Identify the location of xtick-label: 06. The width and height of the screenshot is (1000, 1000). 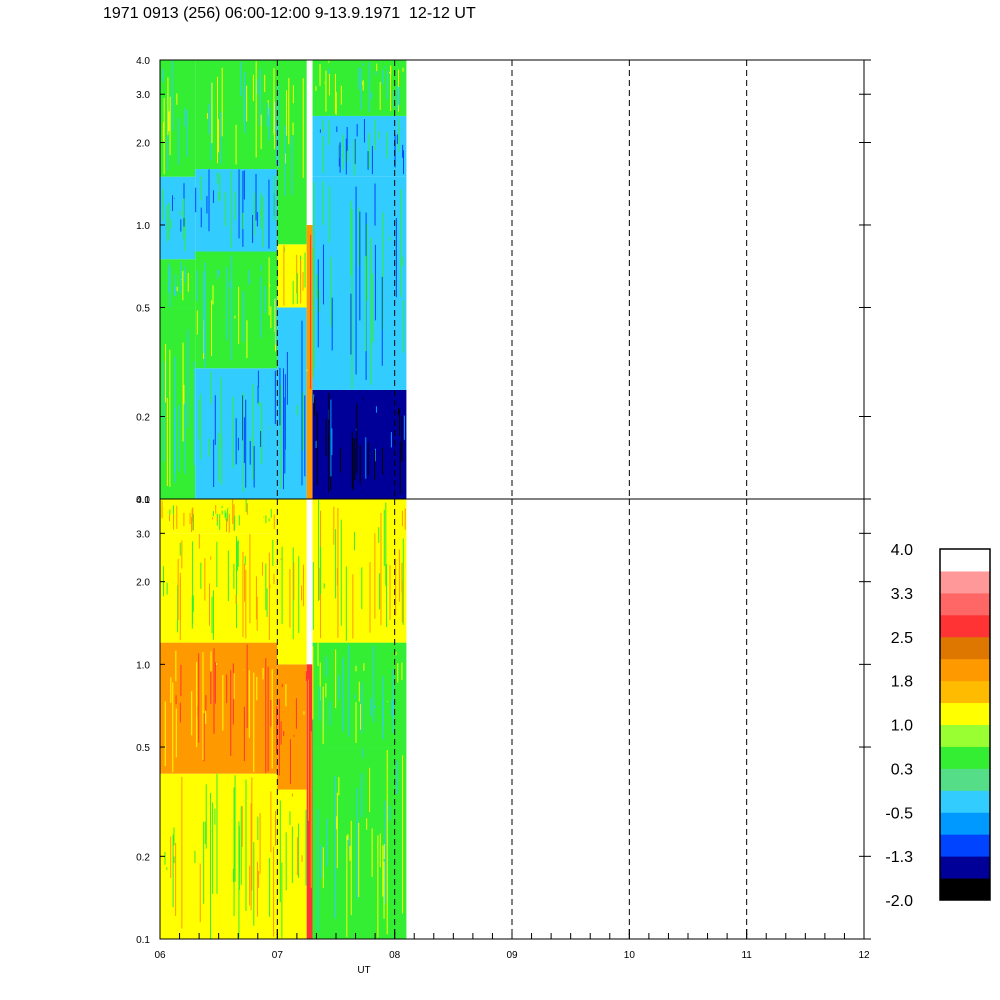
(160, 955).